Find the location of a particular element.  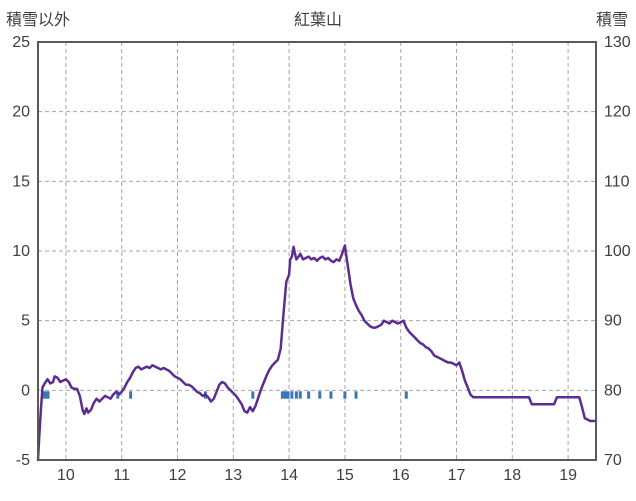

left-y-tick-label: 25 is located at coordinates (21, 42).